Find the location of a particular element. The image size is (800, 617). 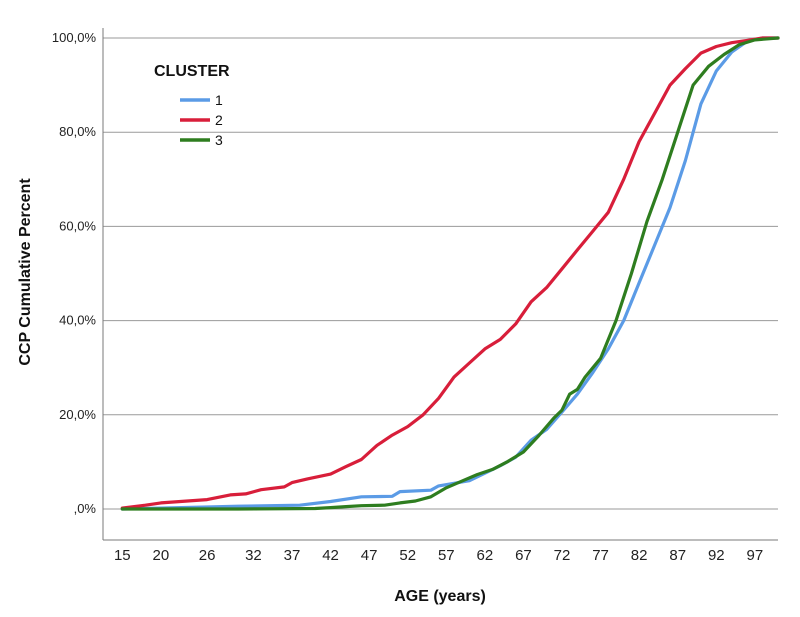

y-tick-label: 60,0% is located at coordinates (77, 225).